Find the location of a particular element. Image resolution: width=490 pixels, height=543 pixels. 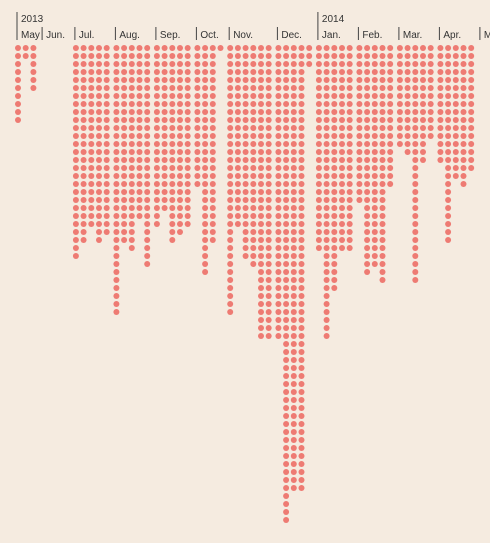

dot-m4-c1-r16 is located at coordinates (164, 176).